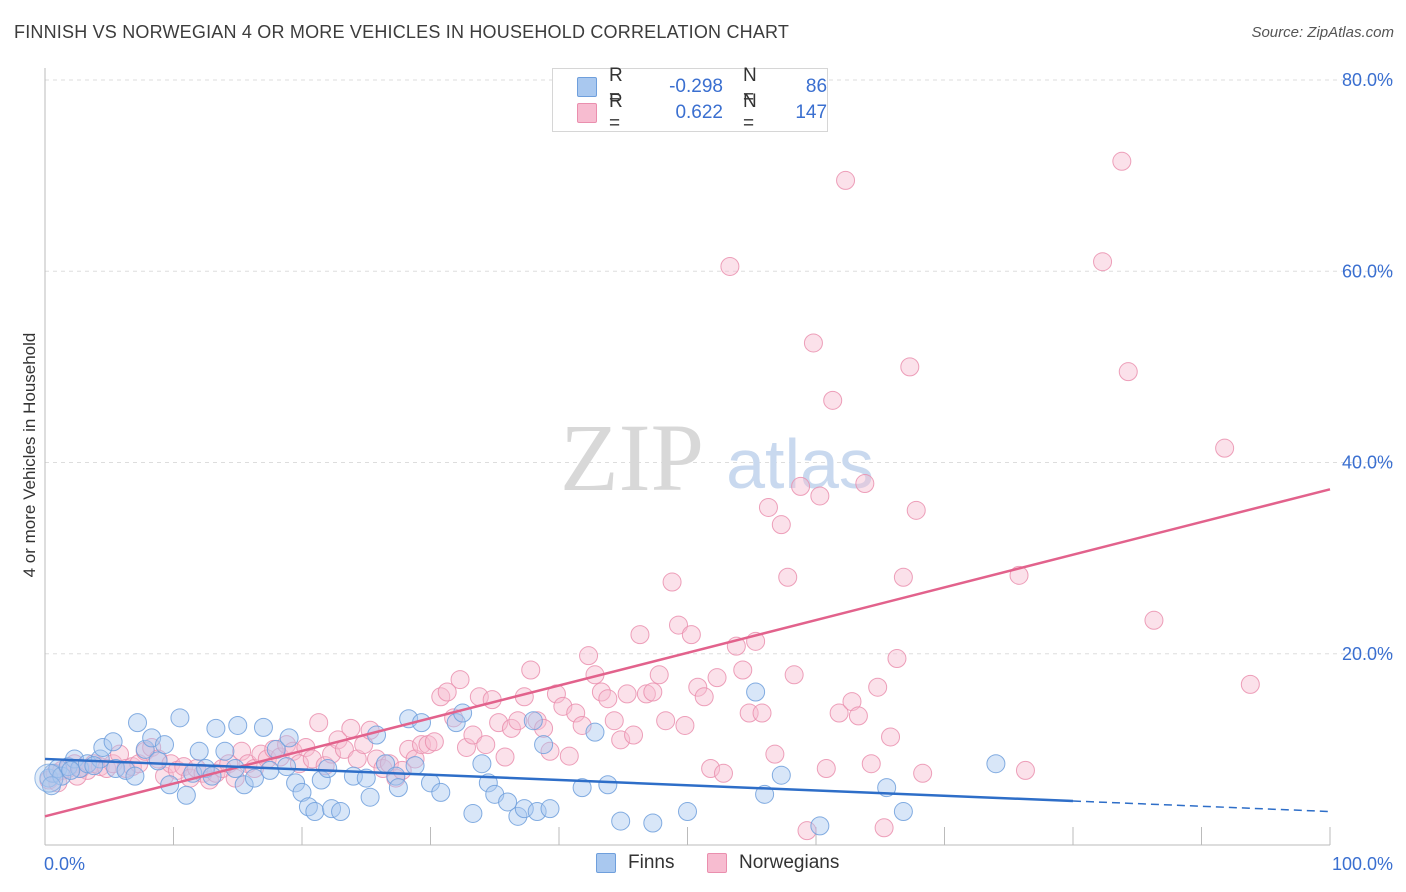 This screenshot has height=892, width=1406. What do you see at coordinates (651, 862) in the screenshot?
I see `legend-label-finns: Finns` at bounding box center [651, 862].